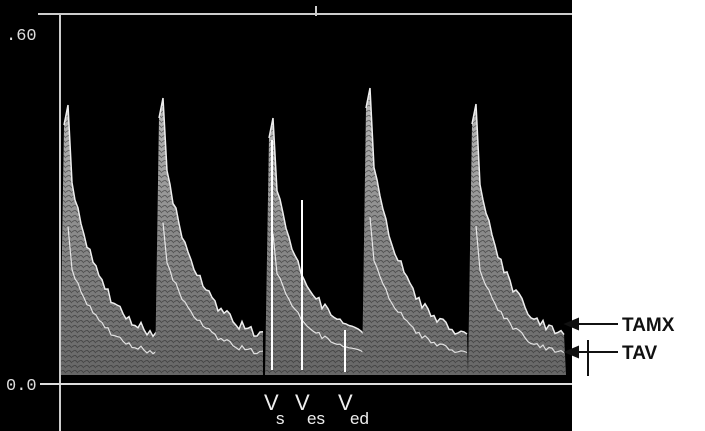 This screenshot has width=705, height=431. I want to click on marker-sub: es, so click(316, 418).